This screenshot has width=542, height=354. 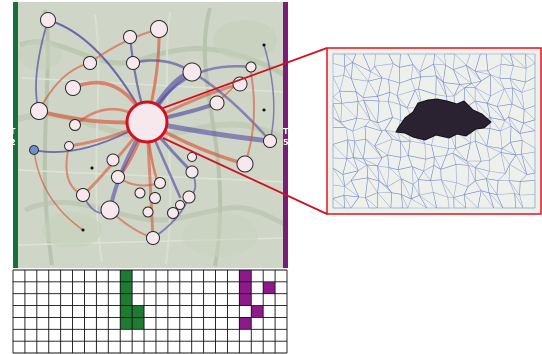 What do you see at coordinates (147, 122) in the screenshot?
I see `focus-node` at bounding box center [147, 122].